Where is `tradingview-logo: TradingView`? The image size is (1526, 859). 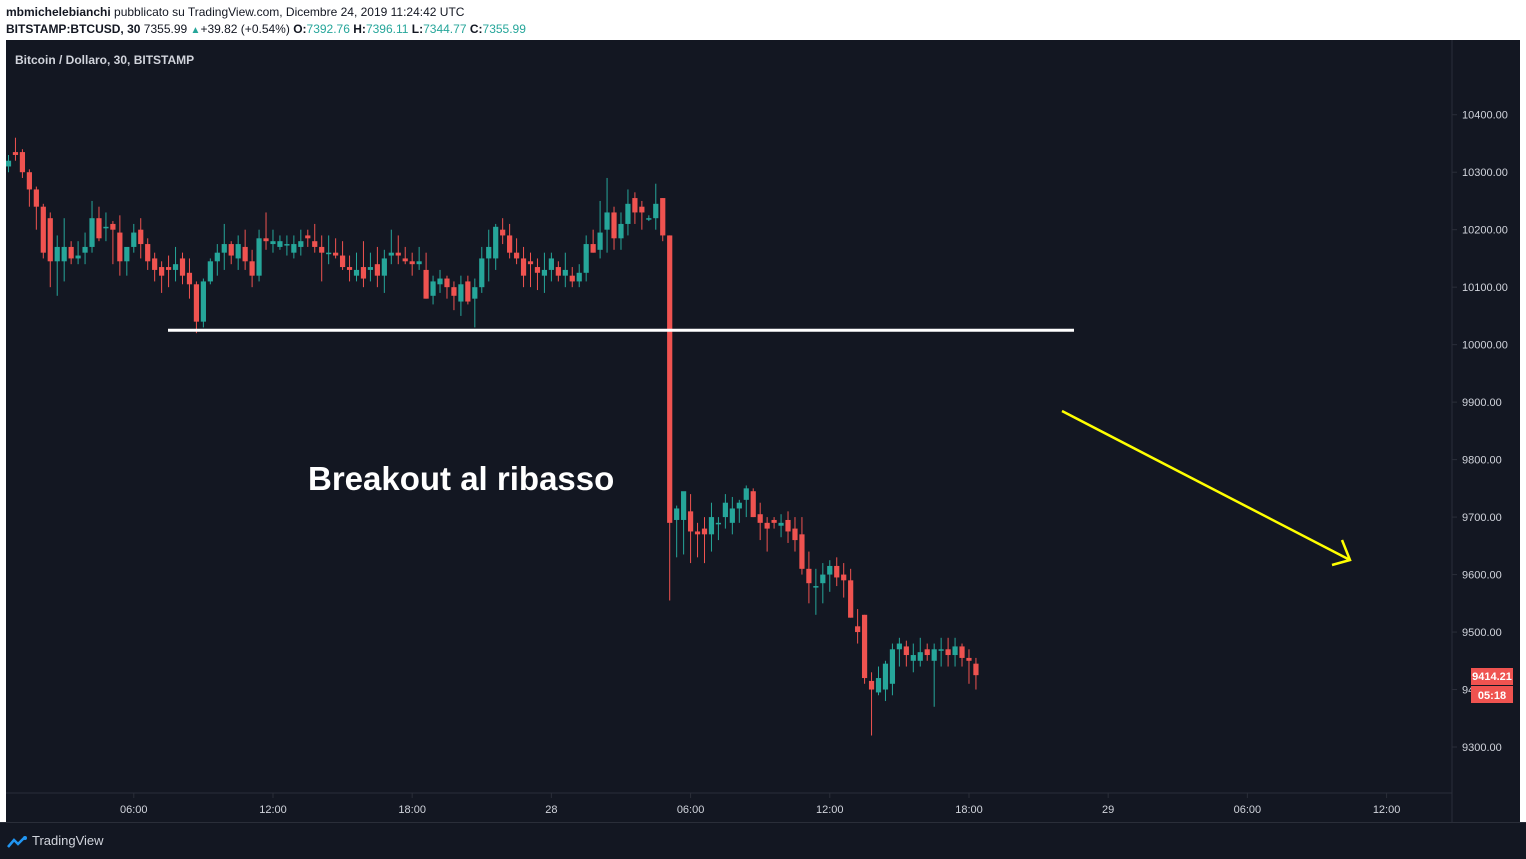
tradingview-logo: TradingView is located at coordinates (55, 841).